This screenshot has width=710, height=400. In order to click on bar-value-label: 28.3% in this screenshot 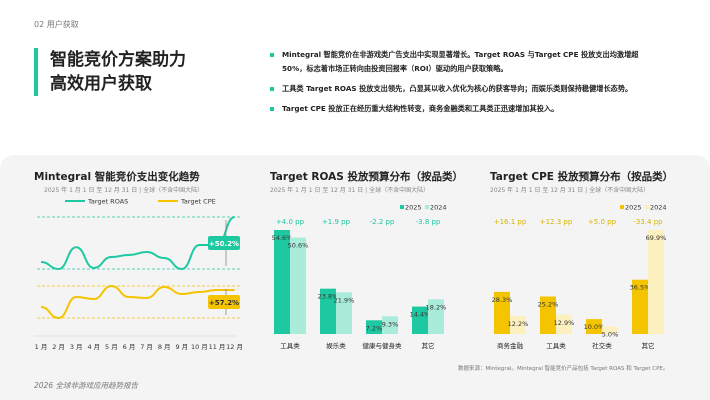, I will do `click(502, 300)`.